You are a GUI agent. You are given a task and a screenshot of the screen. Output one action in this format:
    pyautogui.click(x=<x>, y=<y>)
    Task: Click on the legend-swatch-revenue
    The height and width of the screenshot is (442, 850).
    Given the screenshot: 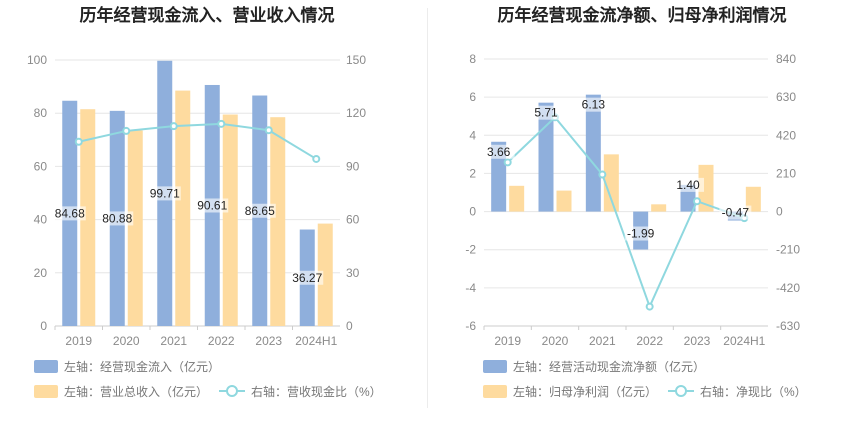 What is the action you would take?
    pyautogui.click(x=46, y=391)
    